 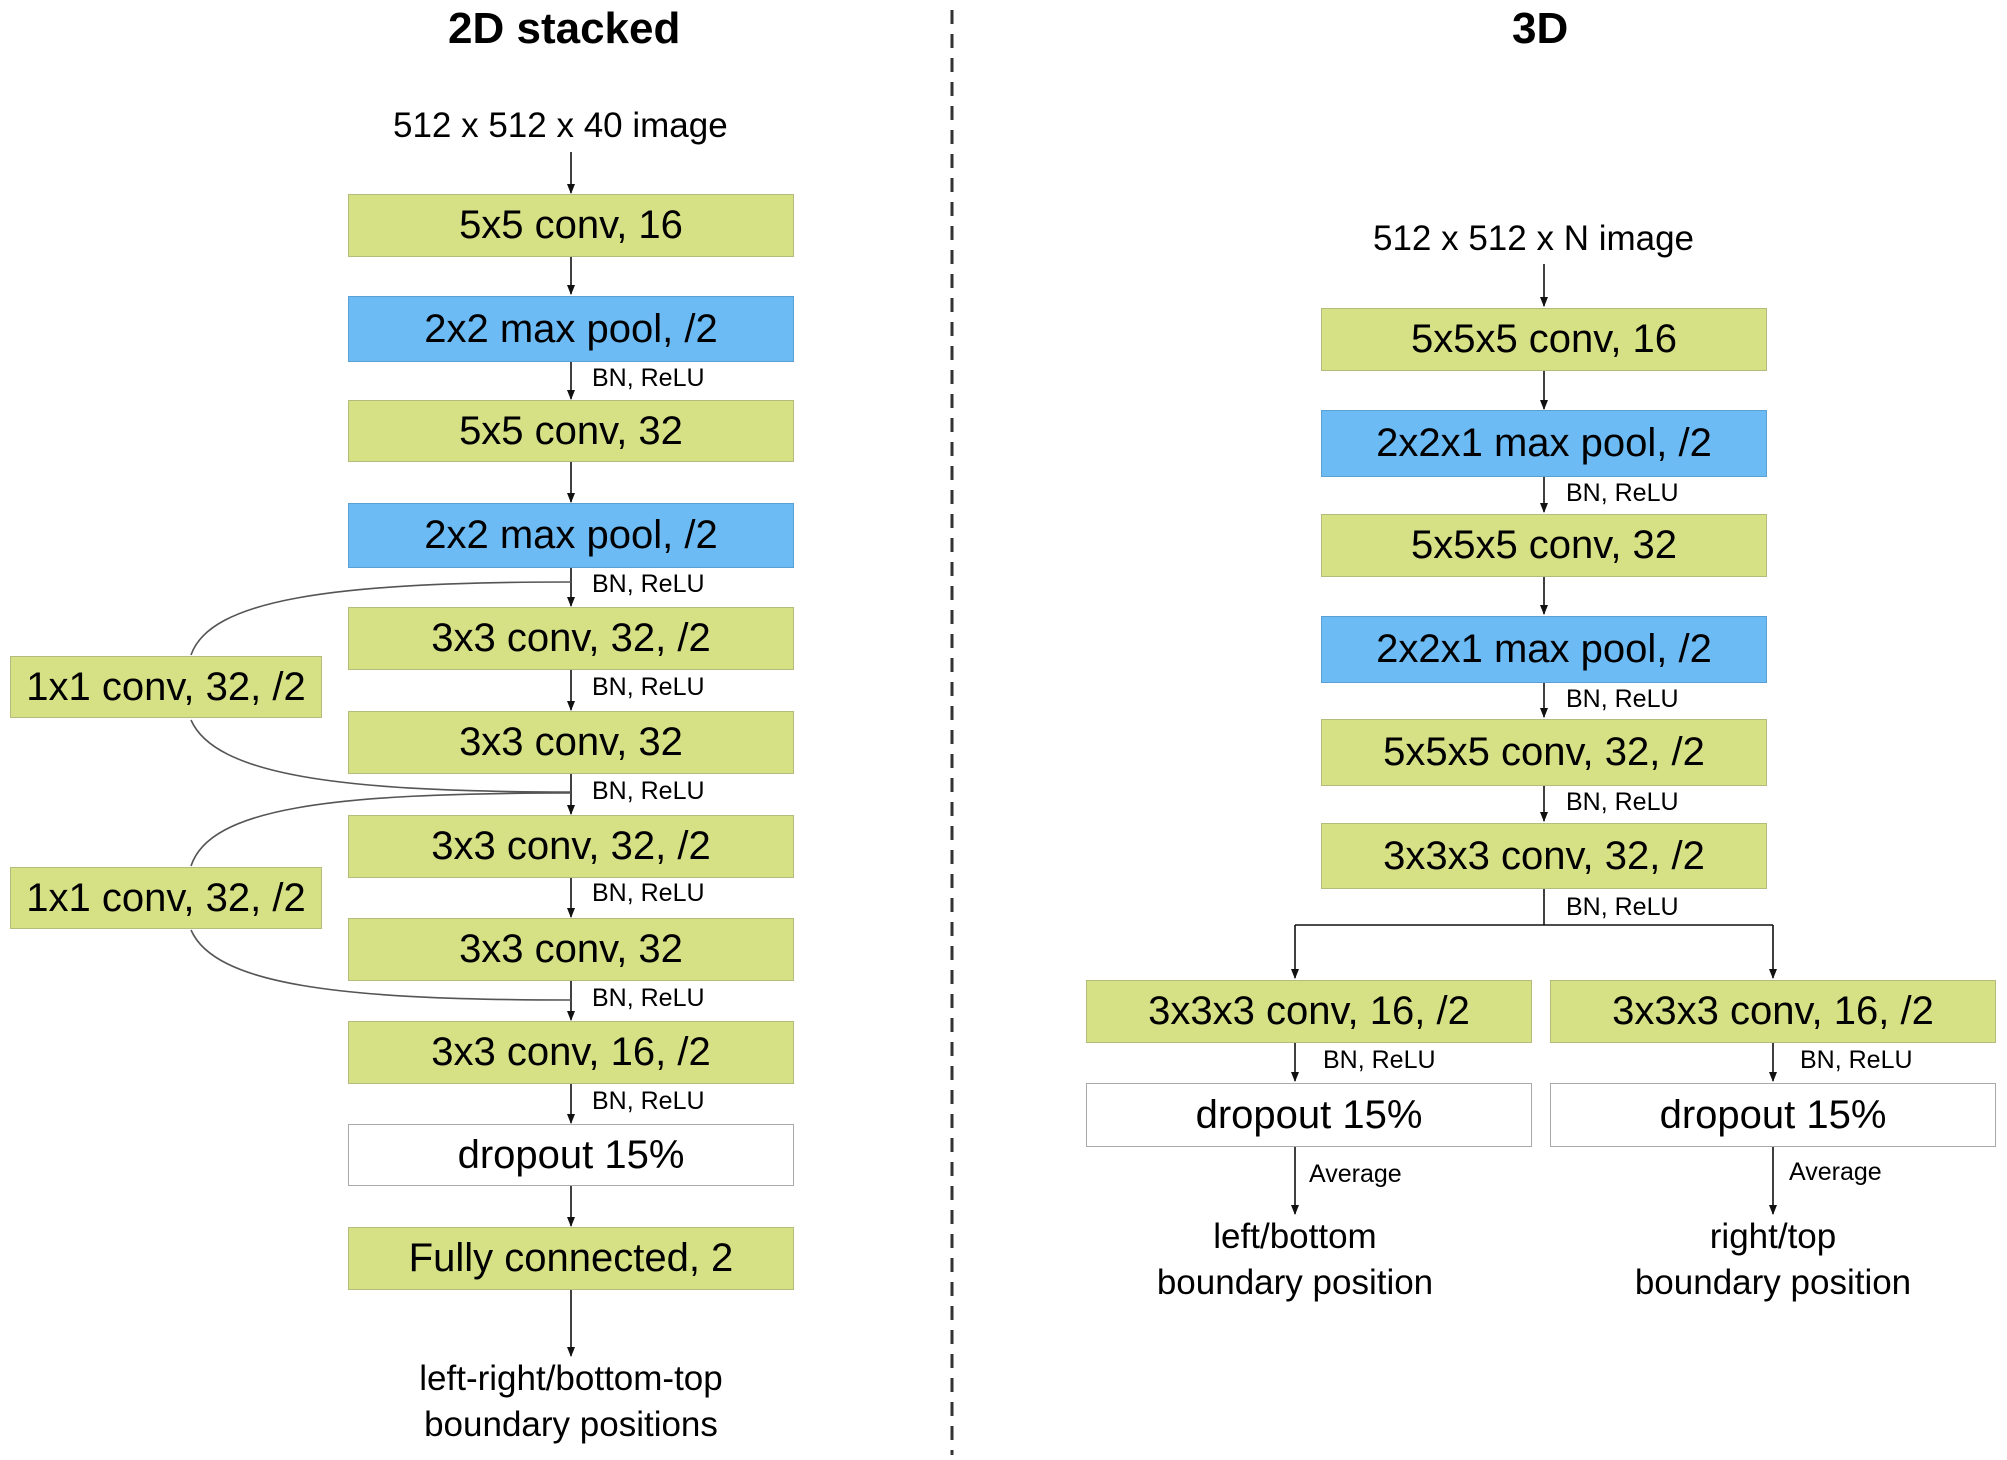 I want to click on left-block-dropout: dropout 15%, so click(x=571, y=1155).